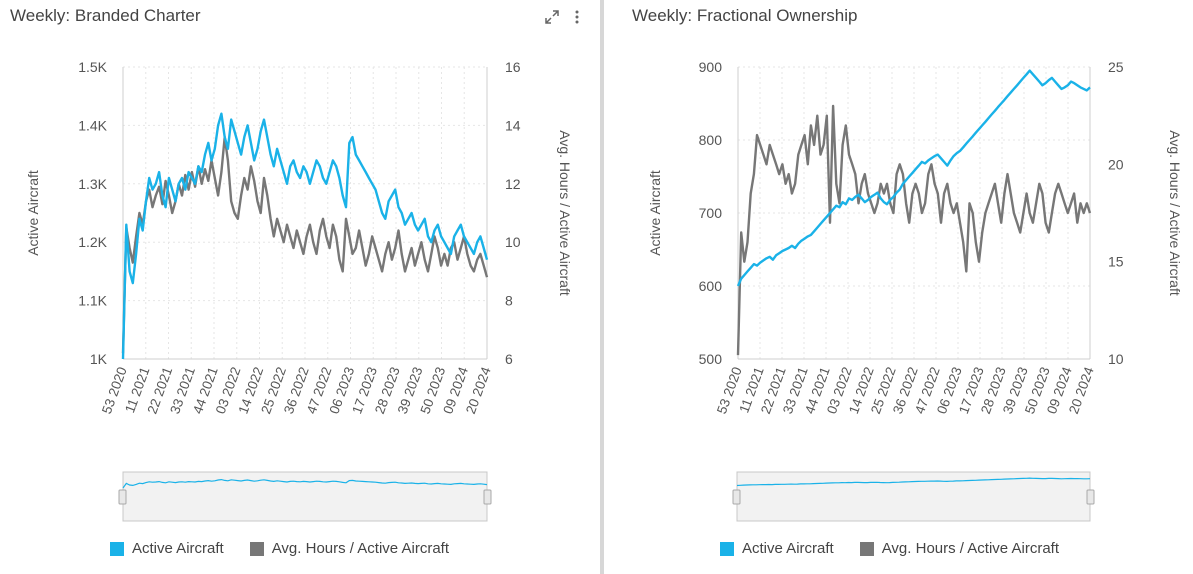 The width and height of the screenshot is (1193, 574). What do you see at coordinates (1116, 262) in the screenshot?
I see `y-right-tick-label: 15` at bounding box center [1116, 262].